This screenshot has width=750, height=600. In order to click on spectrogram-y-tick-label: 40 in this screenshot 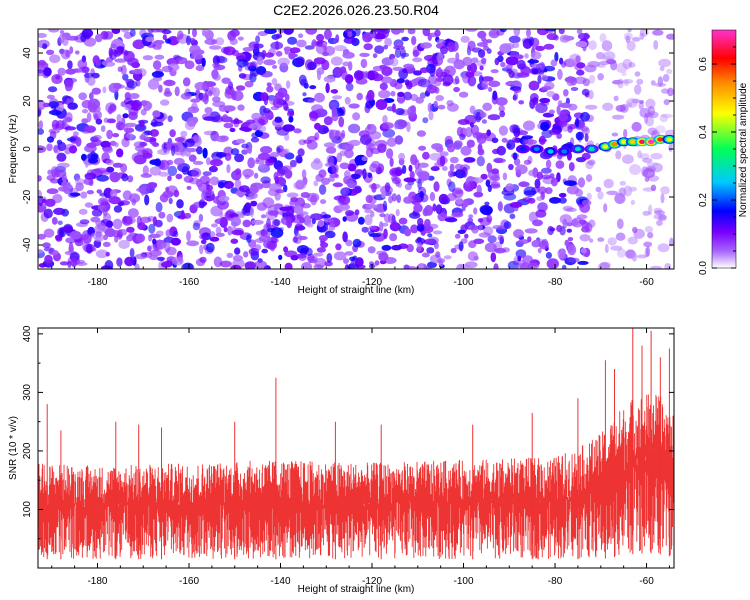, I will do `click(27, 53)`.